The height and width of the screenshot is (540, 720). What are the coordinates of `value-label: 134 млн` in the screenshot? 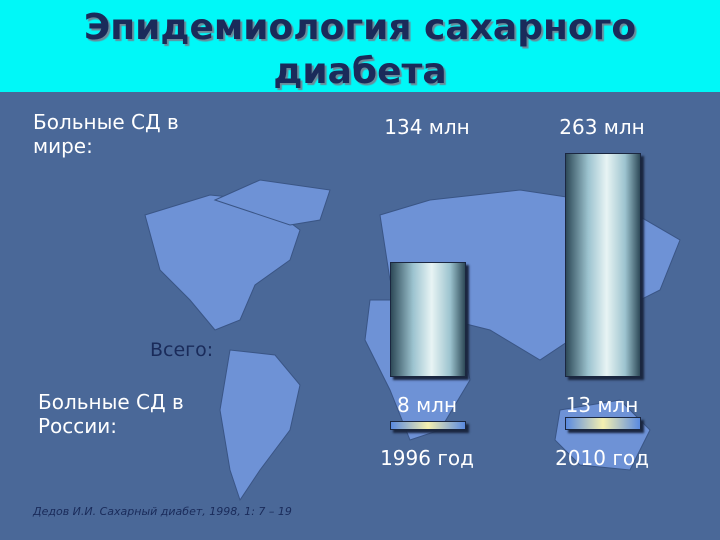 It's located at (427, 127).